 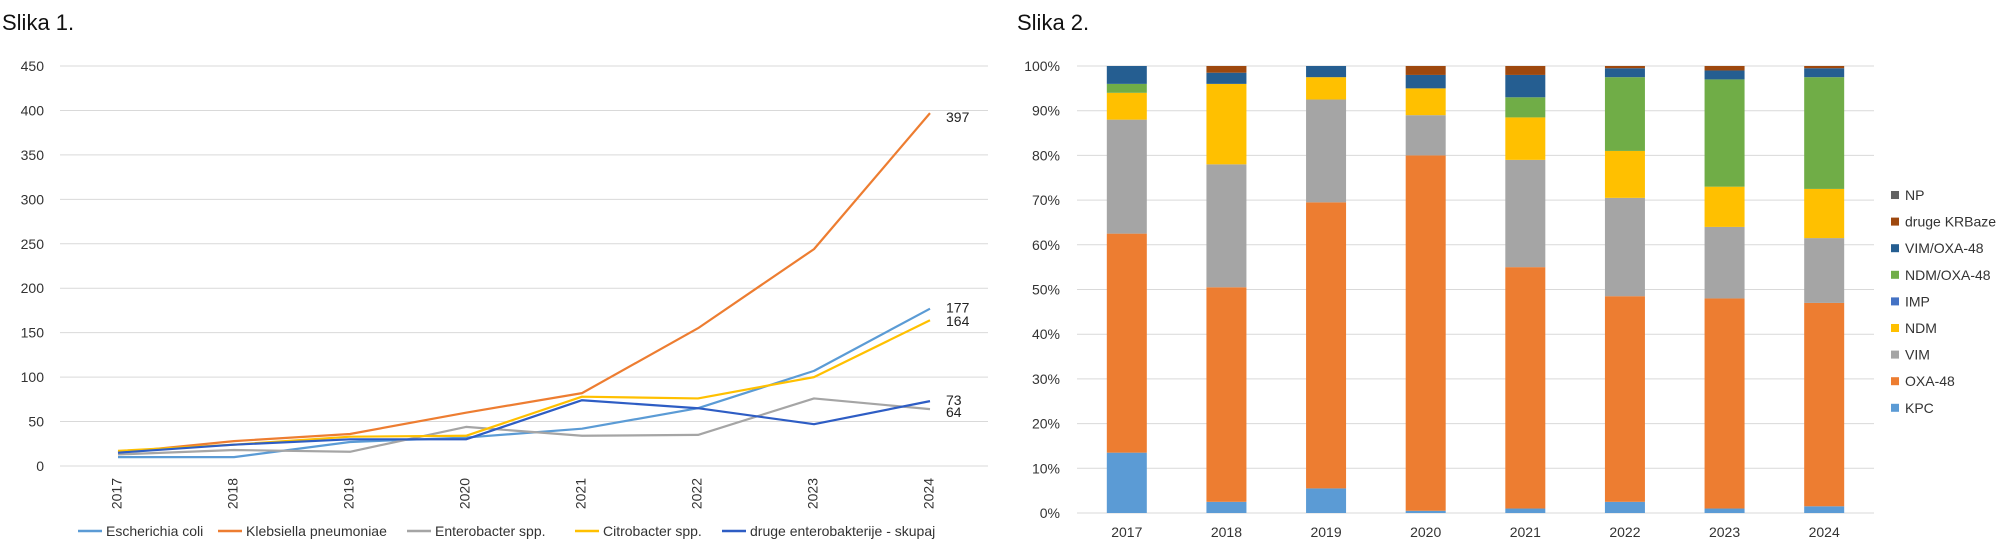 What do you see at coordinates (1046, 424) in the screenshot?
I see `y-tick-label: 20%` at bounding box center [1046, 424].